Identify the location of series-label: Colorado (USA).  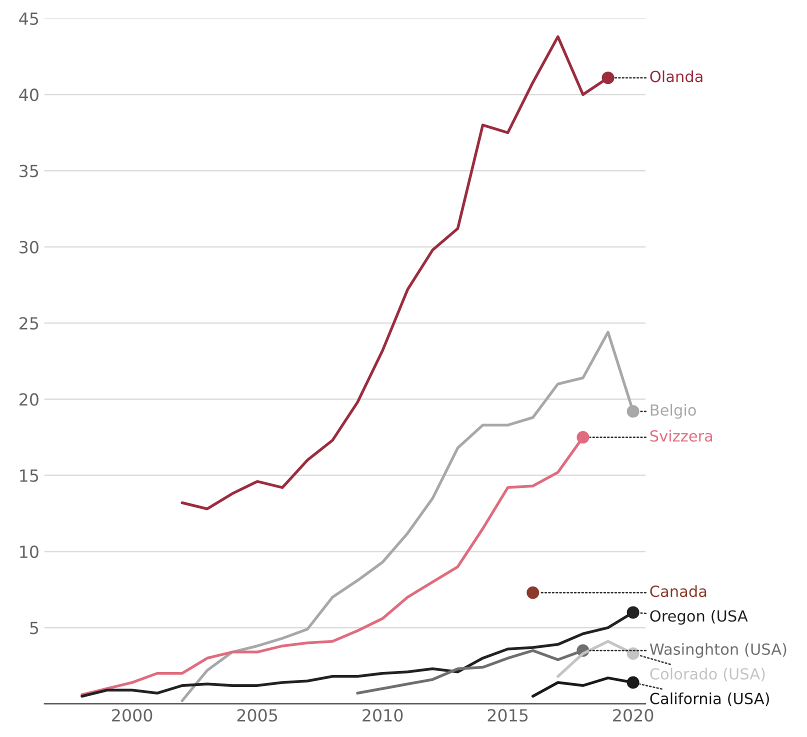
(707, 675).